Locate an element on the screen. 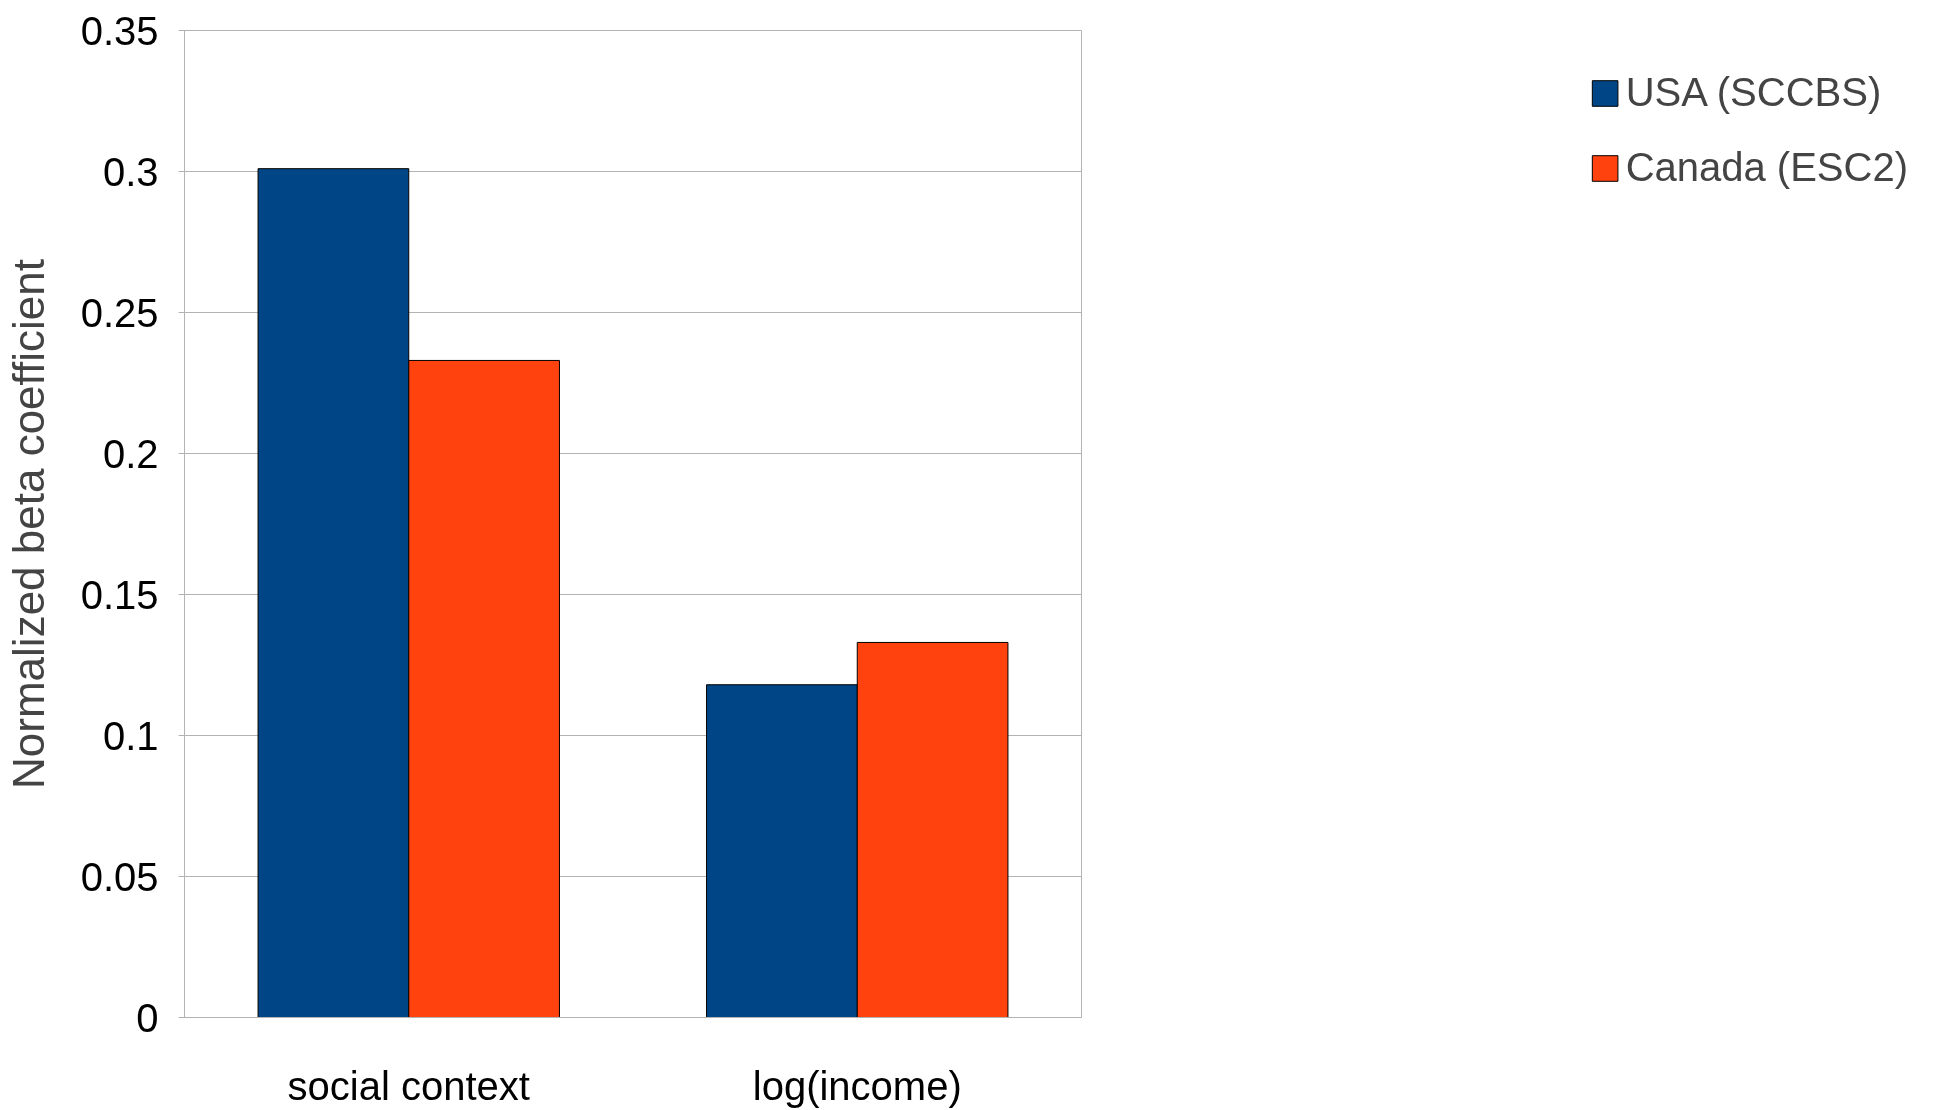  x-tick-label: social context is located at coordinates (408, 1085).